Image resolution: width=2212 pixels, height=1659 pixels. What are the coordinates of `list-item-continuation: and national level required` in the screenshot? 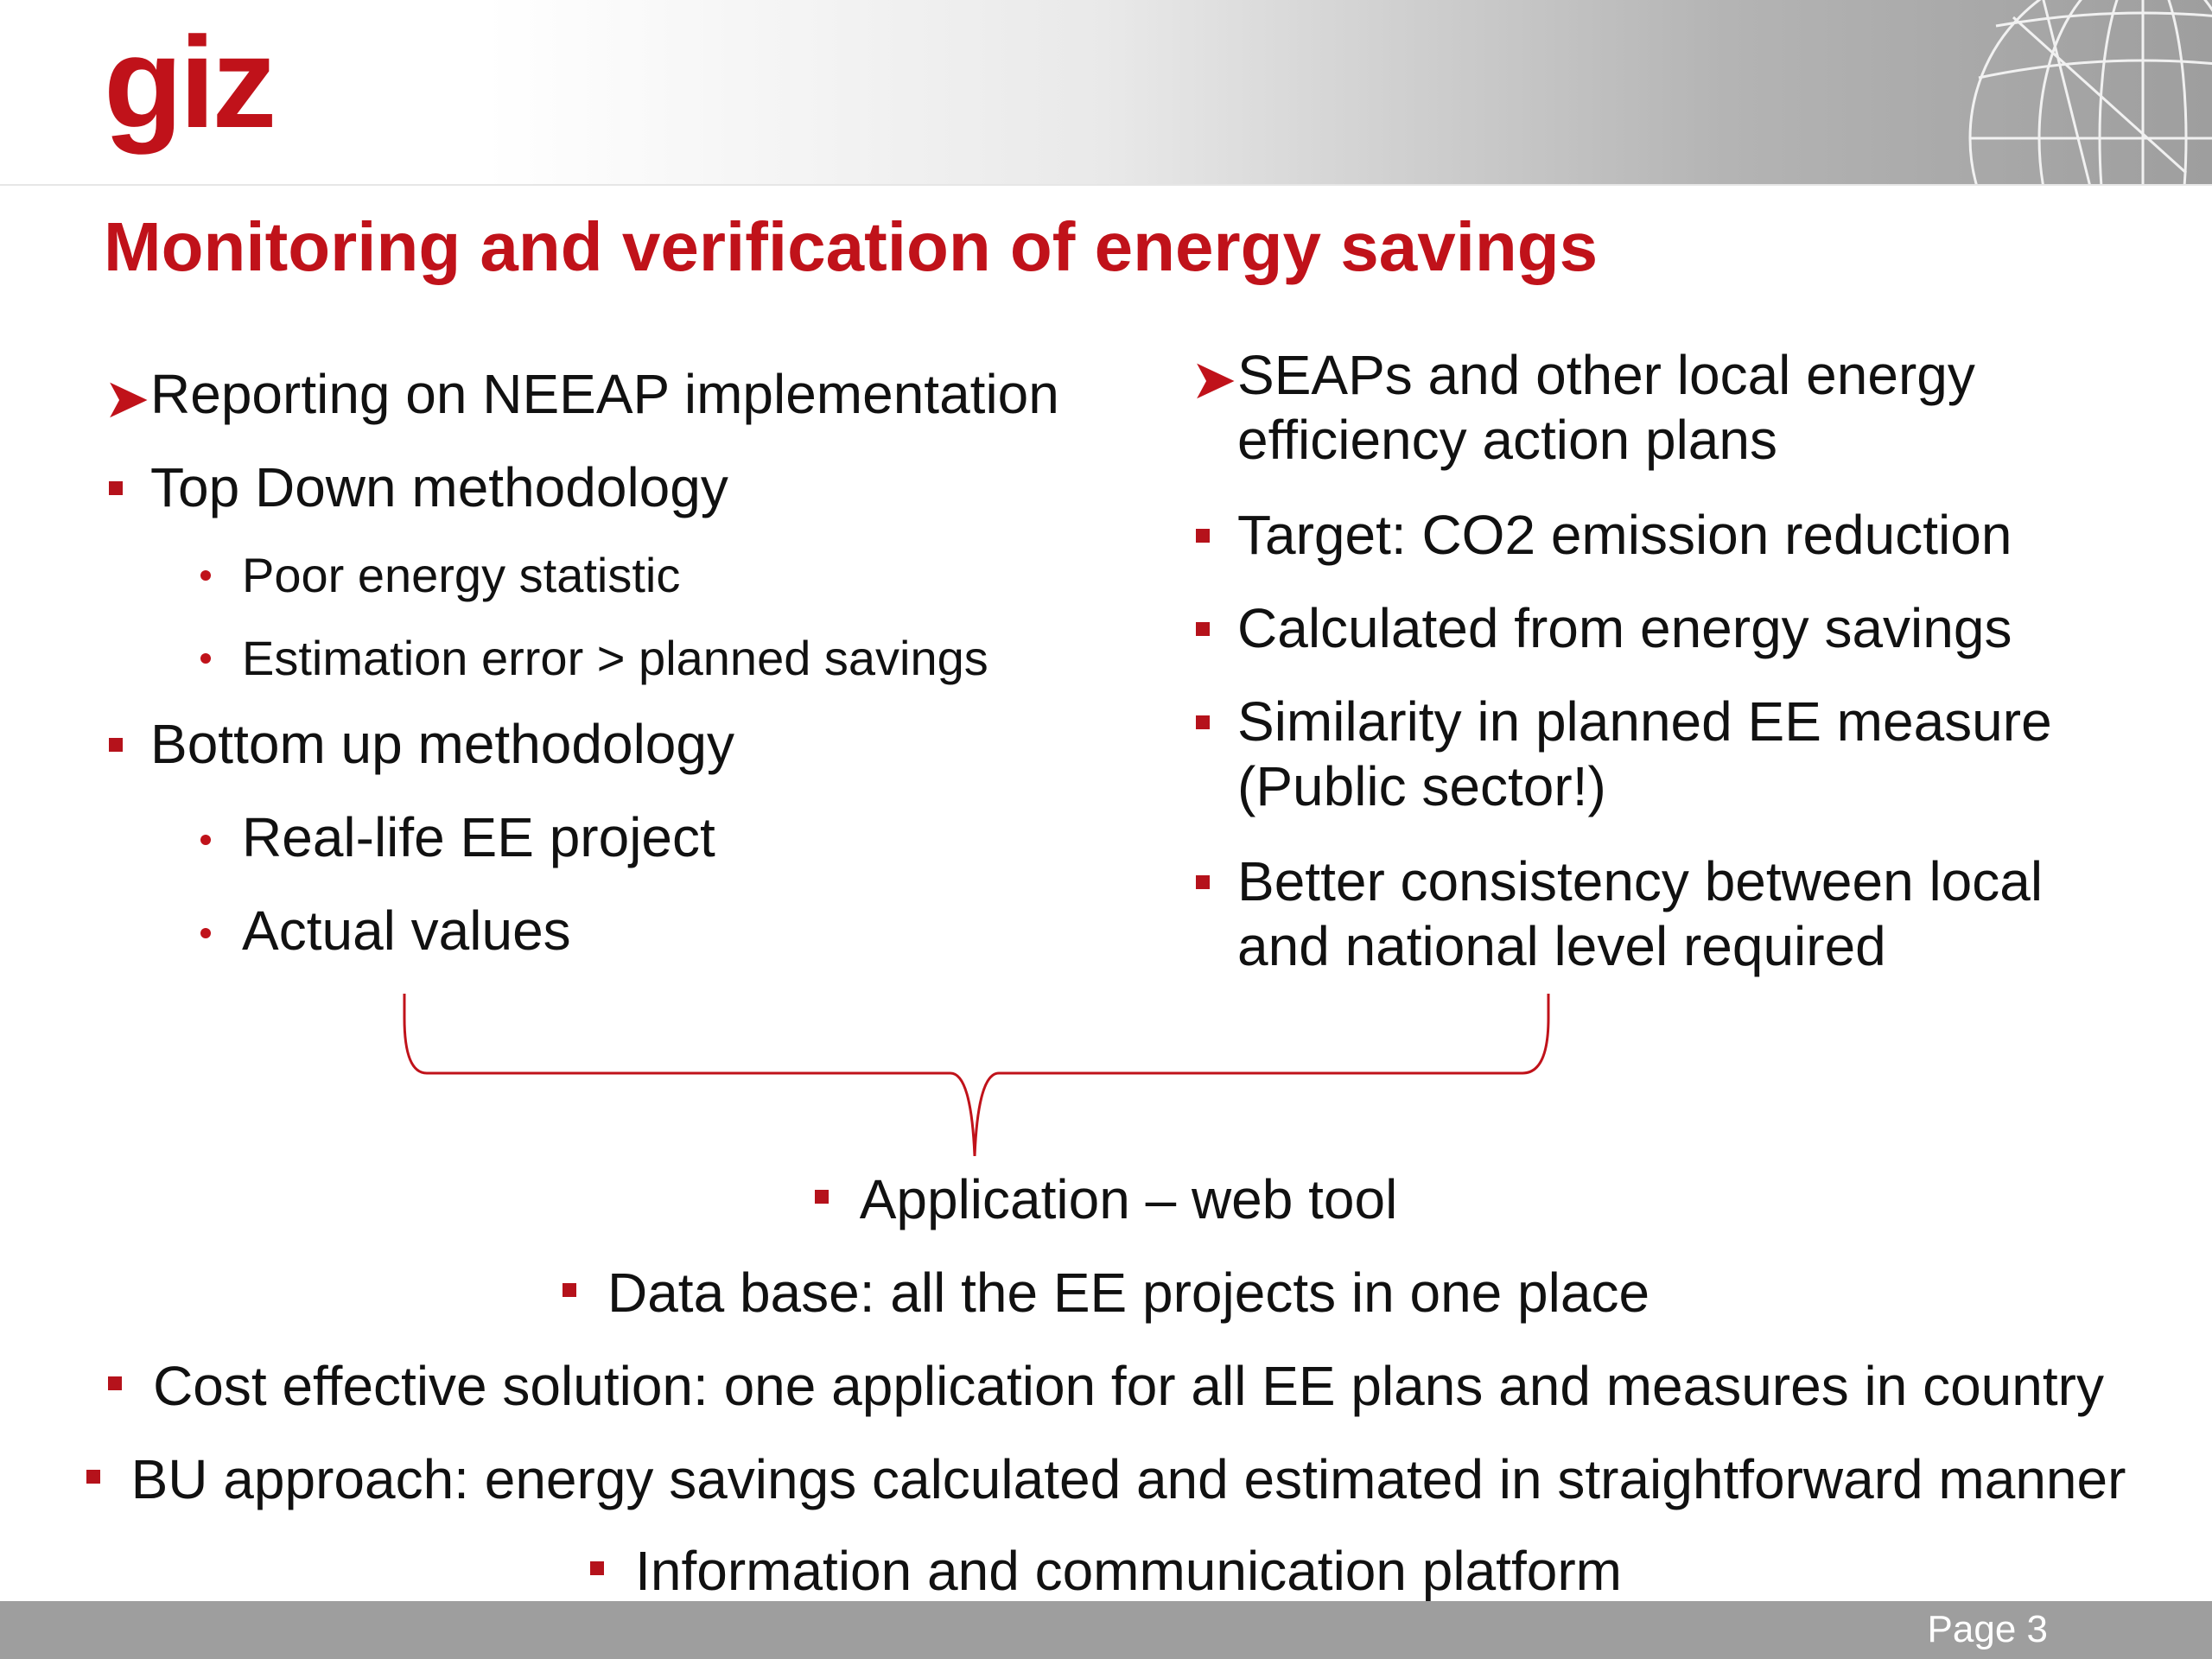 It's located at (1561, 946).